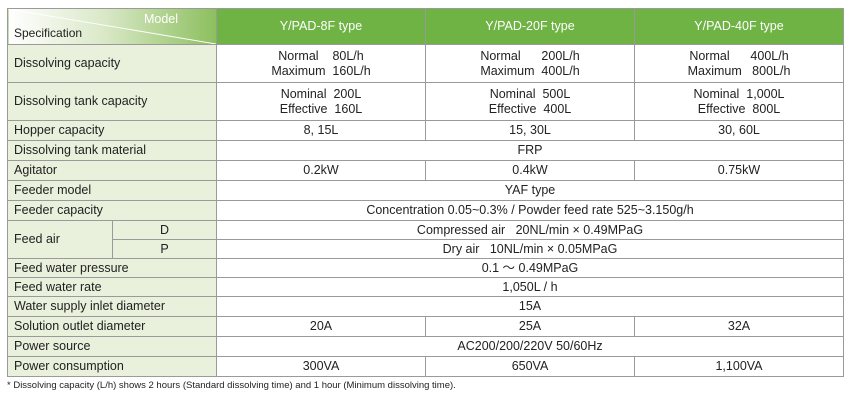 The height and width of the screenshot is (400, 850). What do you see at coordinates (60, 239) in the screenshot?
I see `row-label: Feed air` at bounding box center [60, 239].